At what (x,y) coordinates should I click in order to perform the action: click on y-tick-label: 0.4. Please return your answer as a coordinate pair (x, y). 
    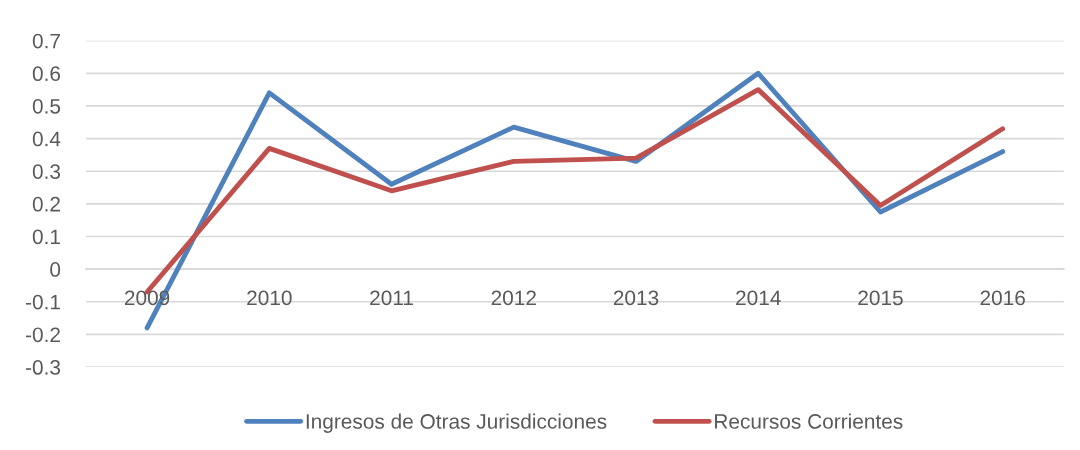
    Looking at the image, I should click on (46, 139).